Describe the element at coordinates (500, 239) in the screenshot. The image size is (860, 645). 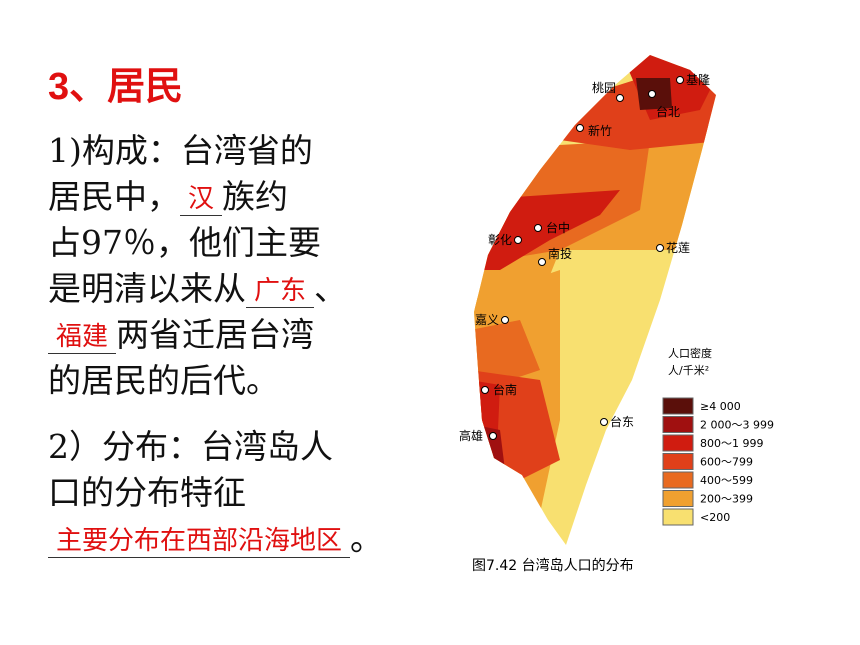
I see `city-label: 彰化` at that location.